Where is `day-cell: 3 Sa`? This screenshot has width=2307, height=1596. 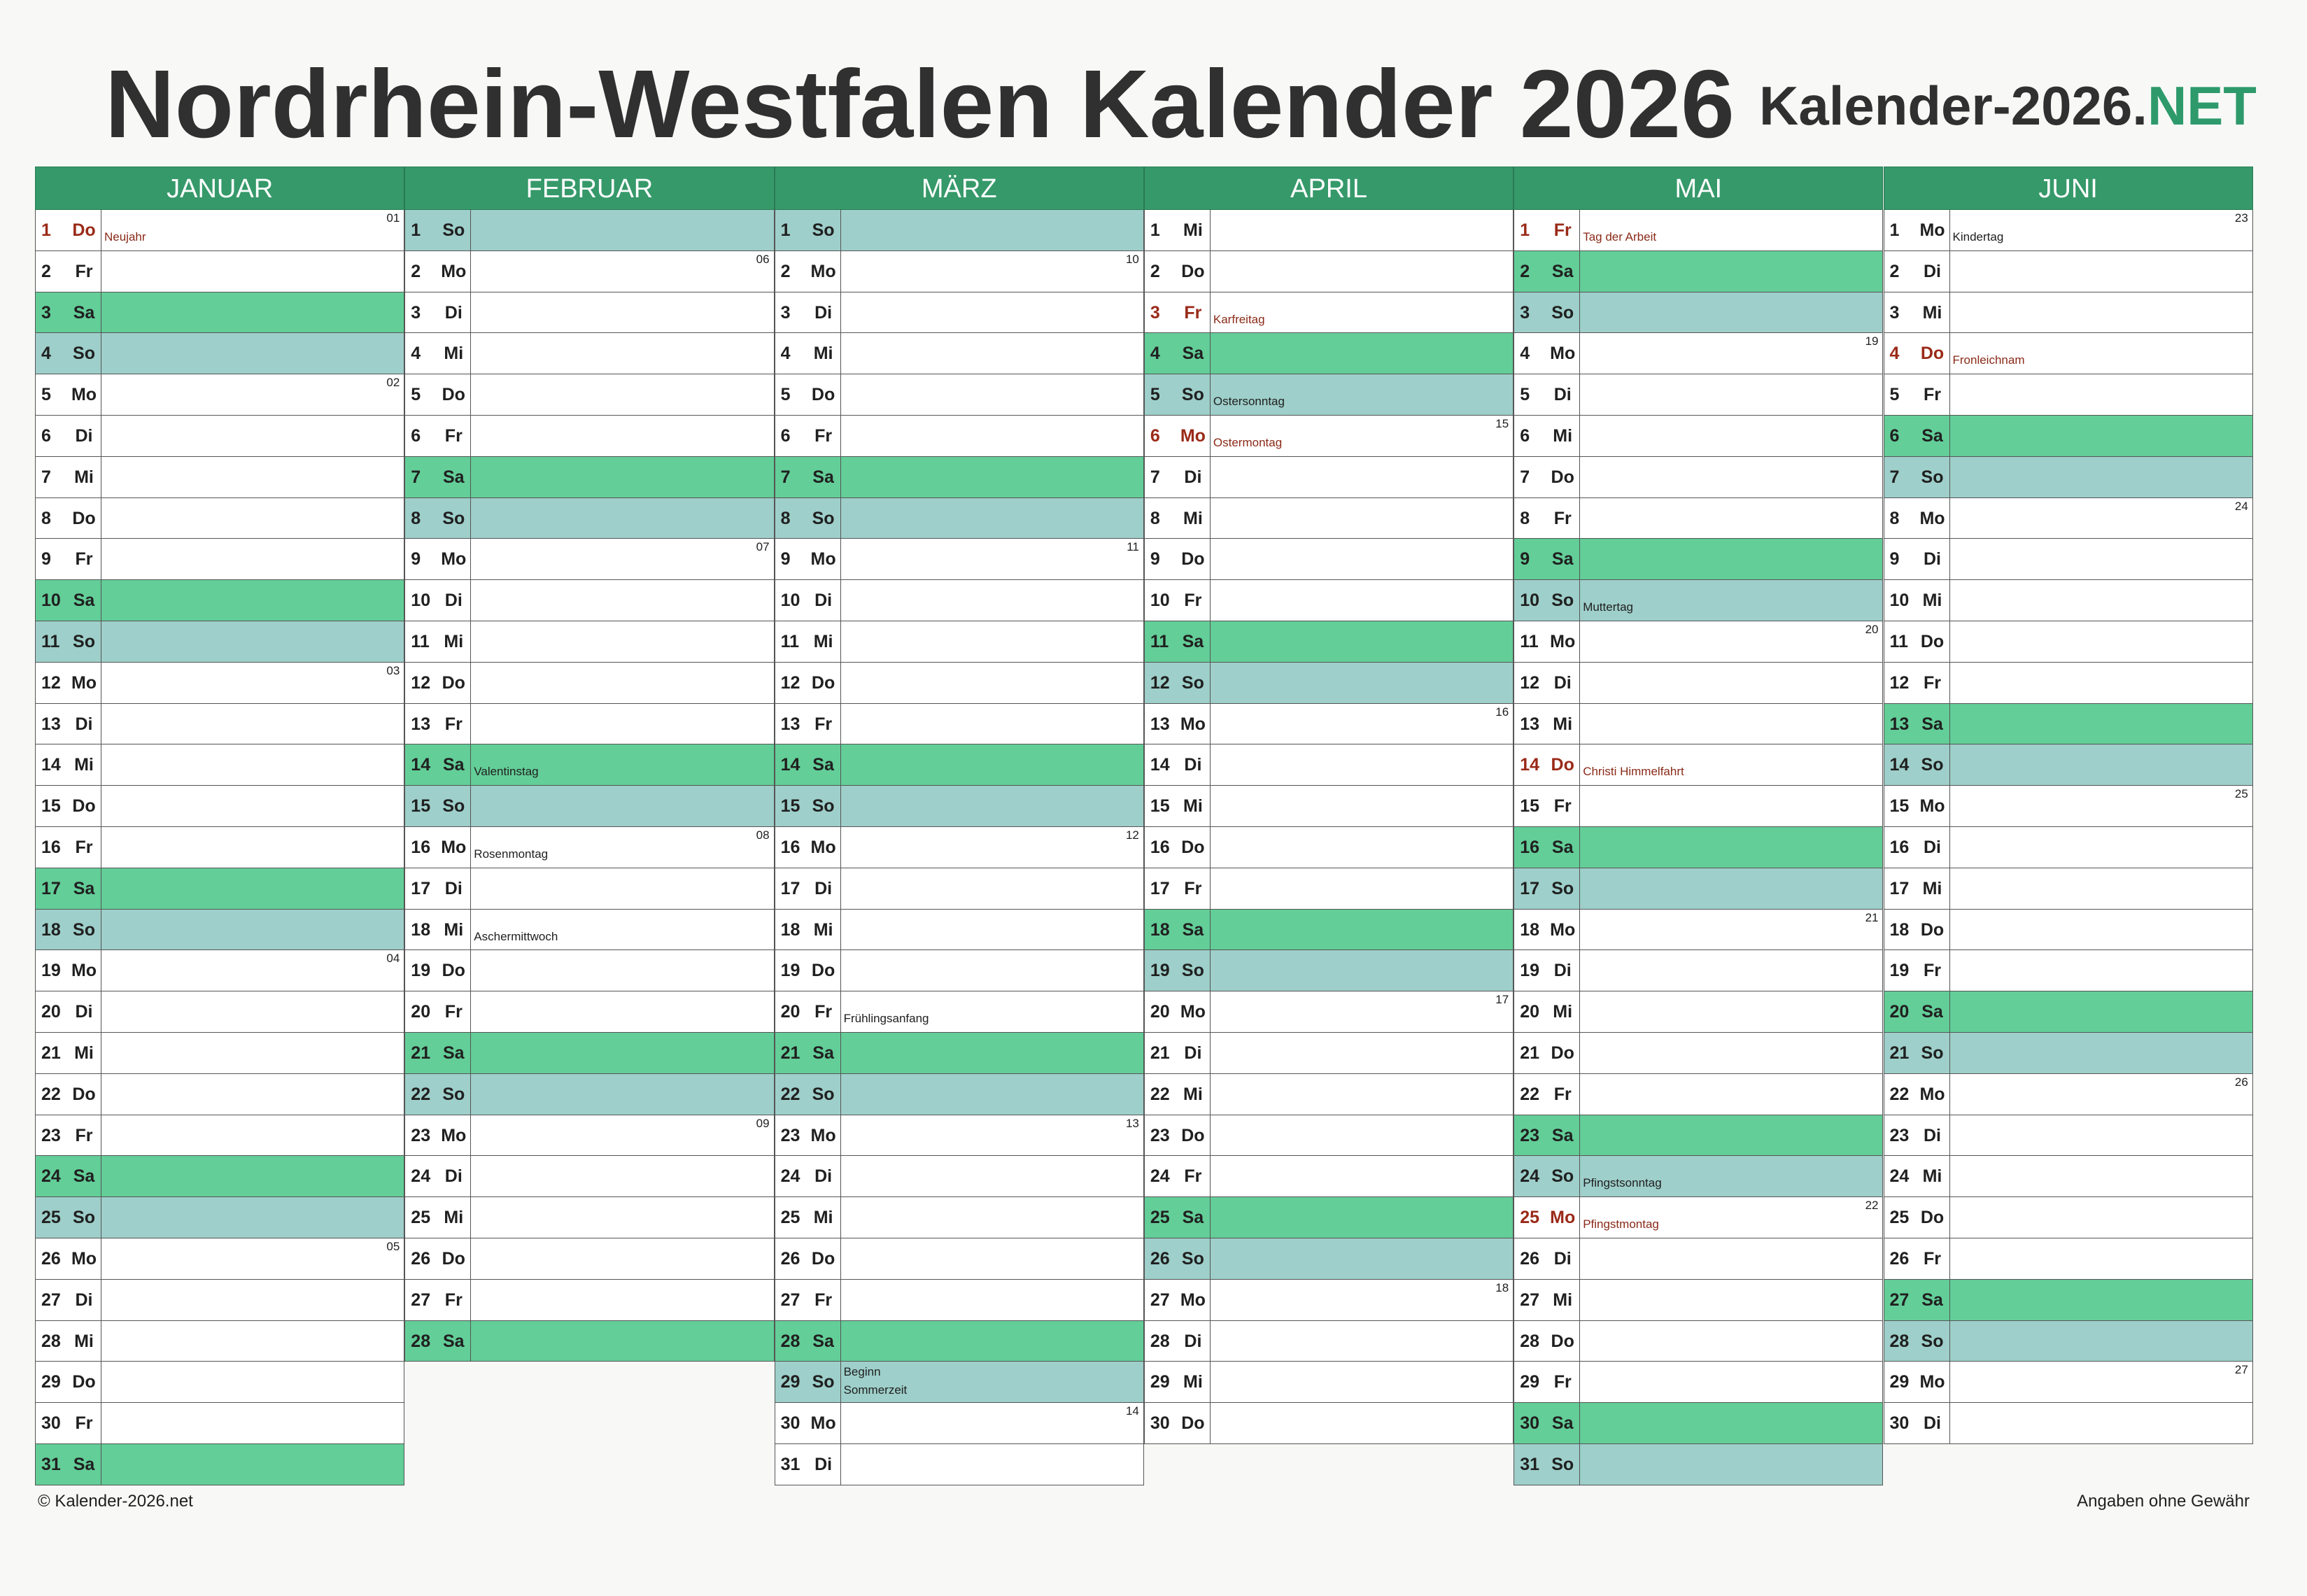 day-cell: 3 Sa is located at coordinates (220, 313).